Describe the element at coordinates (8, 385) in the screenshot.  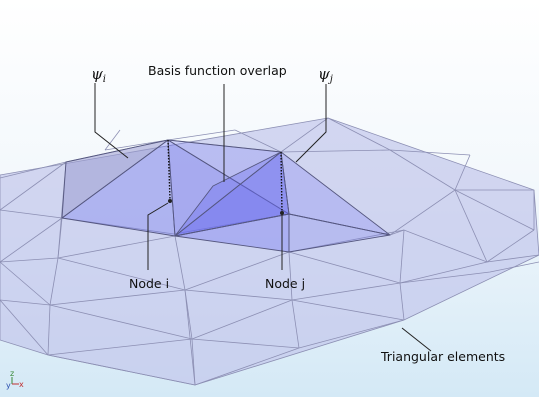
I see `triad-y-label: y` at that location.